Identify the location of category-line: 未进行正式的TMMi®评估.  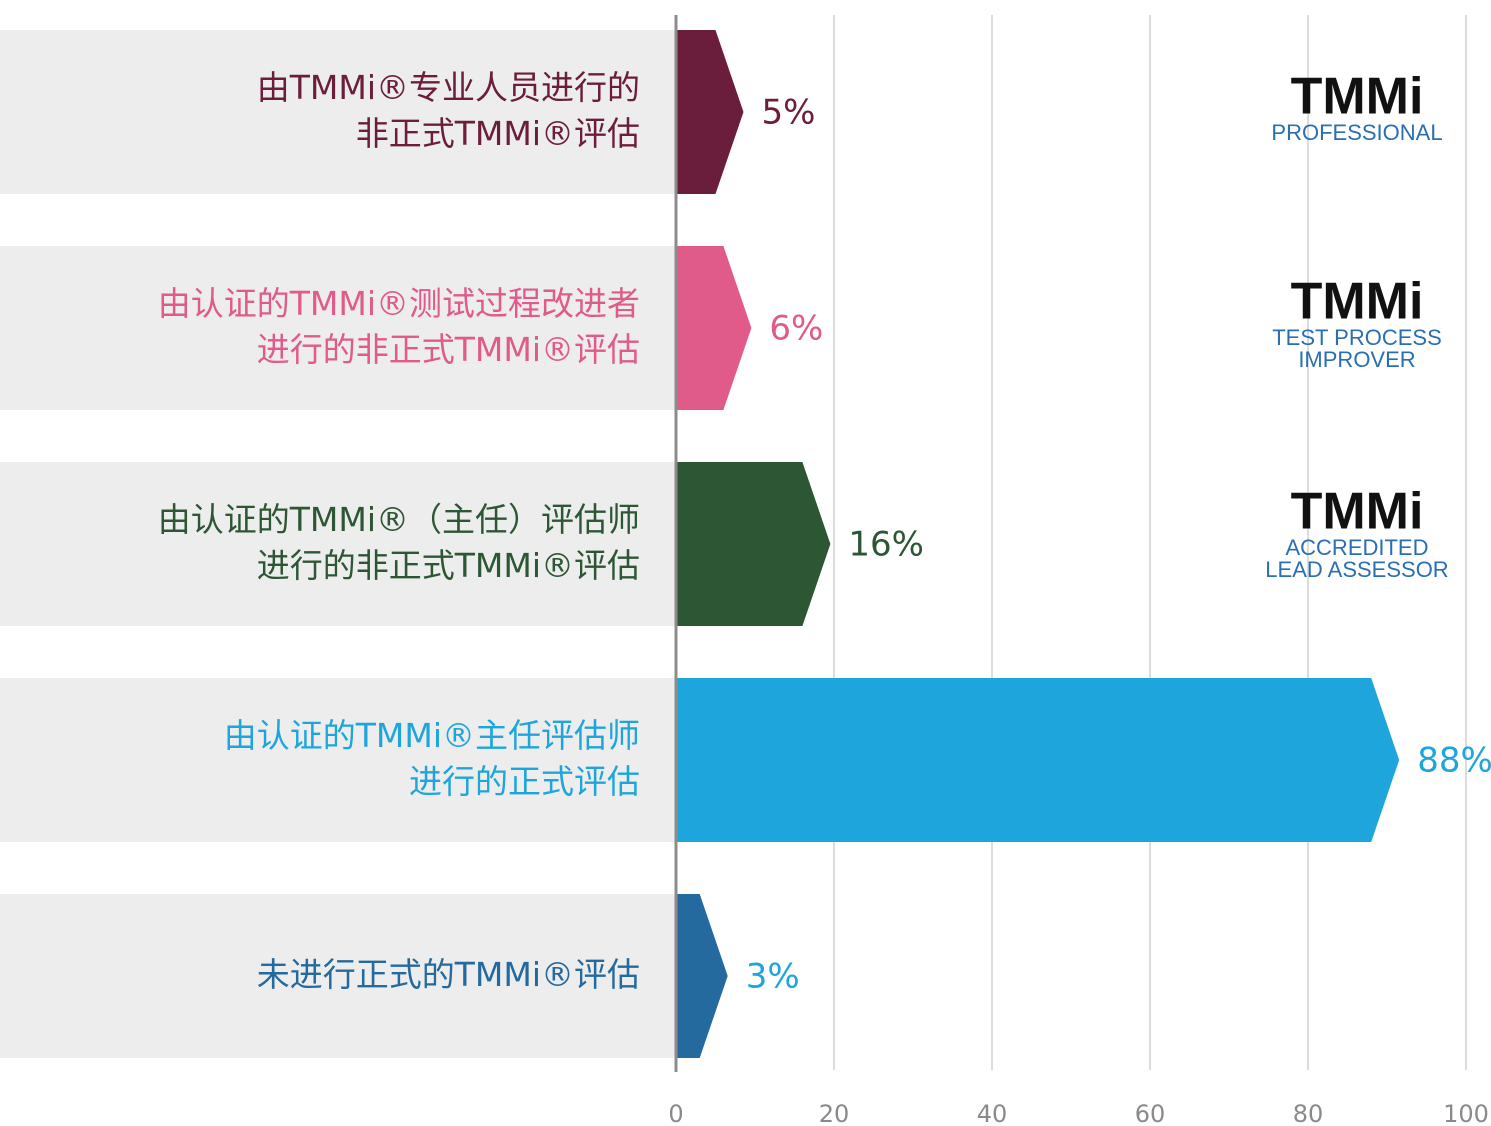
(448, 974).